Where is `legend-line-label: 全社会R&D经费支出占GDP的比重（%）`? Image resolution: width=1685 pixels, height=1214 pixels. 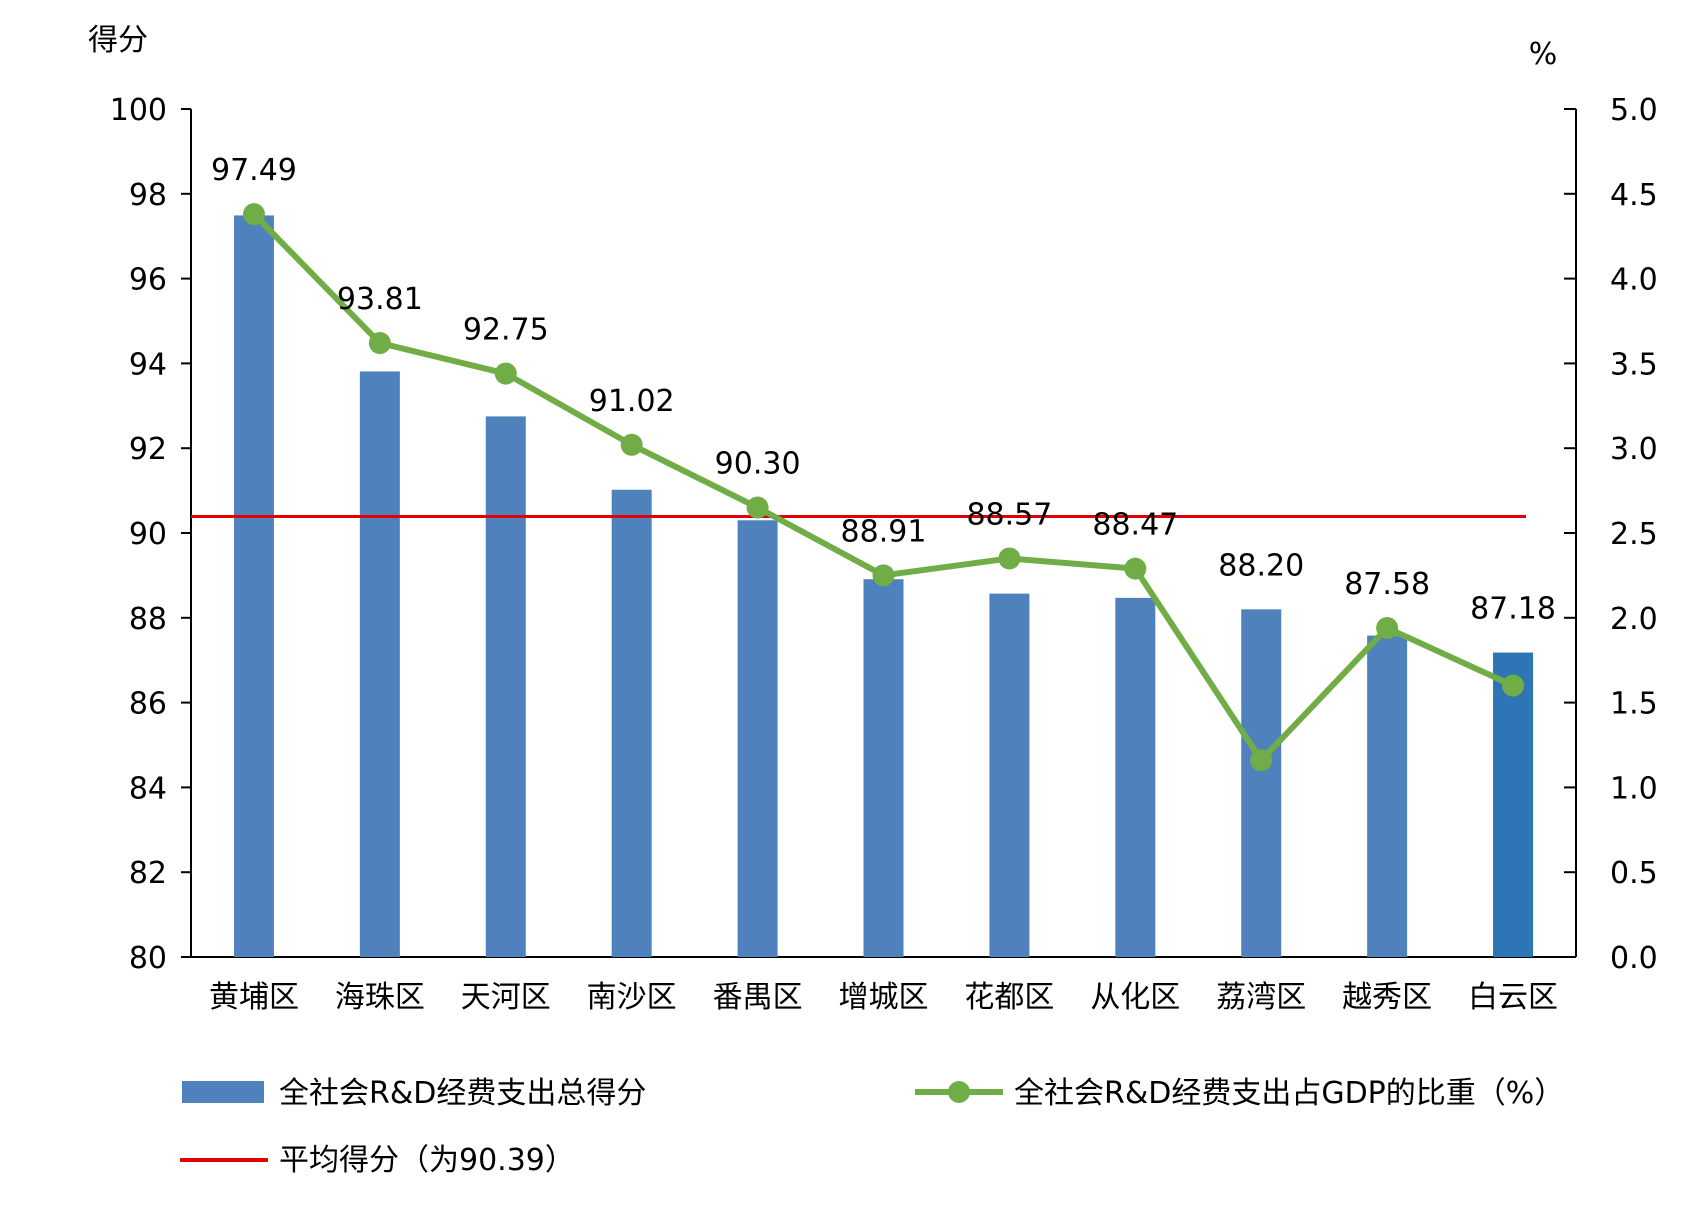
legend-line-label: 全社会R&D经费支出占GDP的比重（%） is located at coordinates (1289, 1093).